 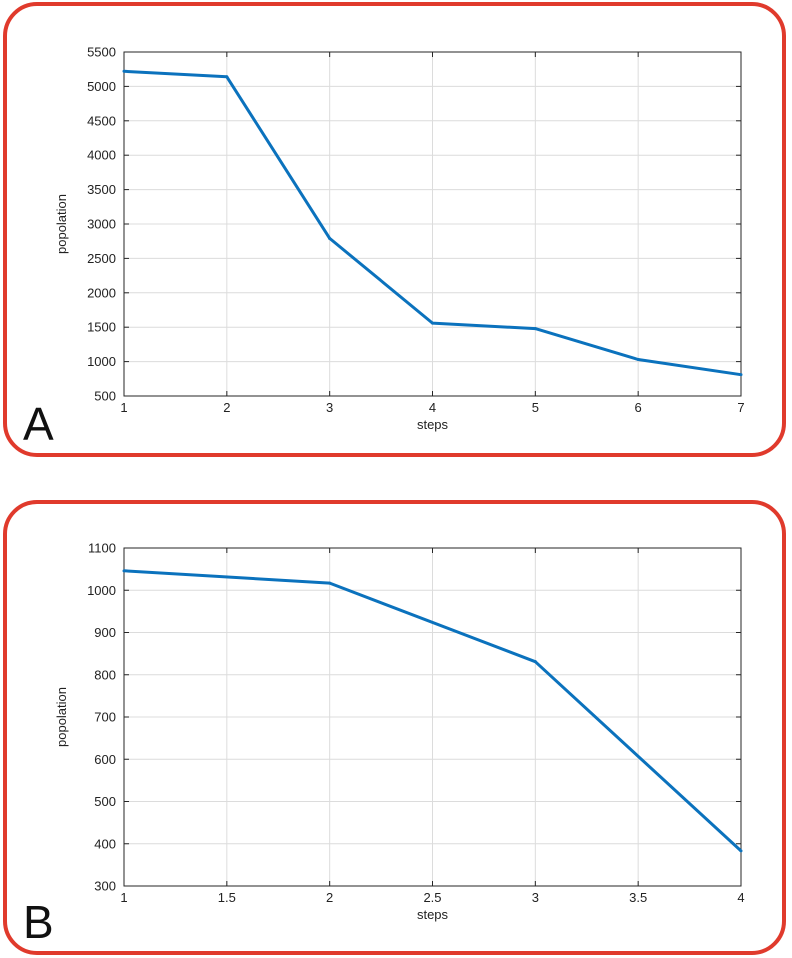 I want to click on y-tick-label: 2500, so click(x=101, y=258).